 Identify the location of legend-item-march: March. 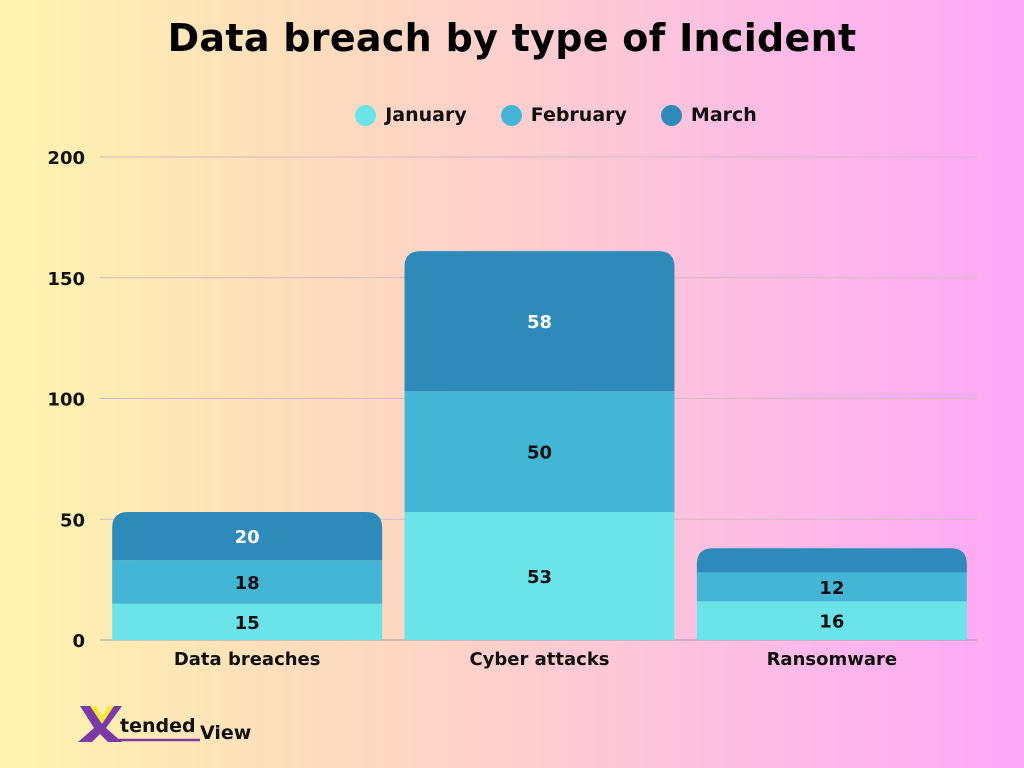
(708, 115).